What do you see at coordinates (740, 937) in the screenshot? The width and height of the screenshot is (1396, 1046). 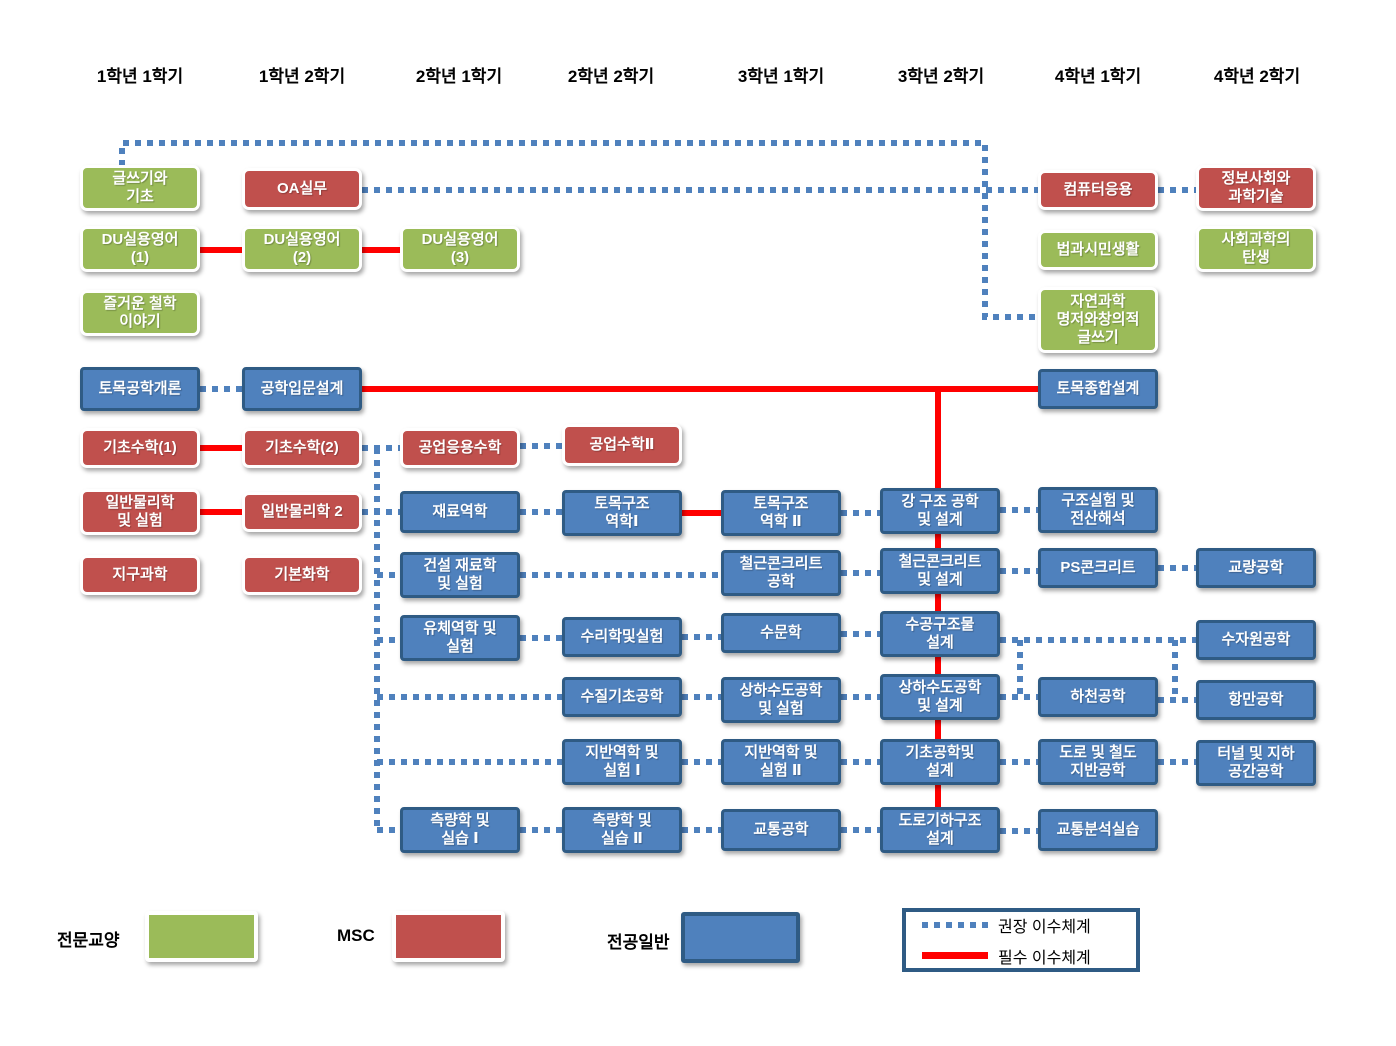 I see `legend-swatch-major` at bounding box center [740, 937].